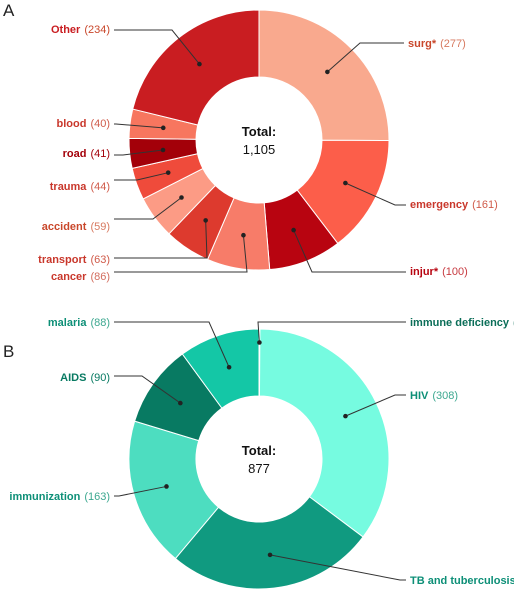 The height and width of the screenshot is (600, 514). Describe the element at coordinates (259, 149) in the screenshot. I see `center-total-value: 1,105` at that location.